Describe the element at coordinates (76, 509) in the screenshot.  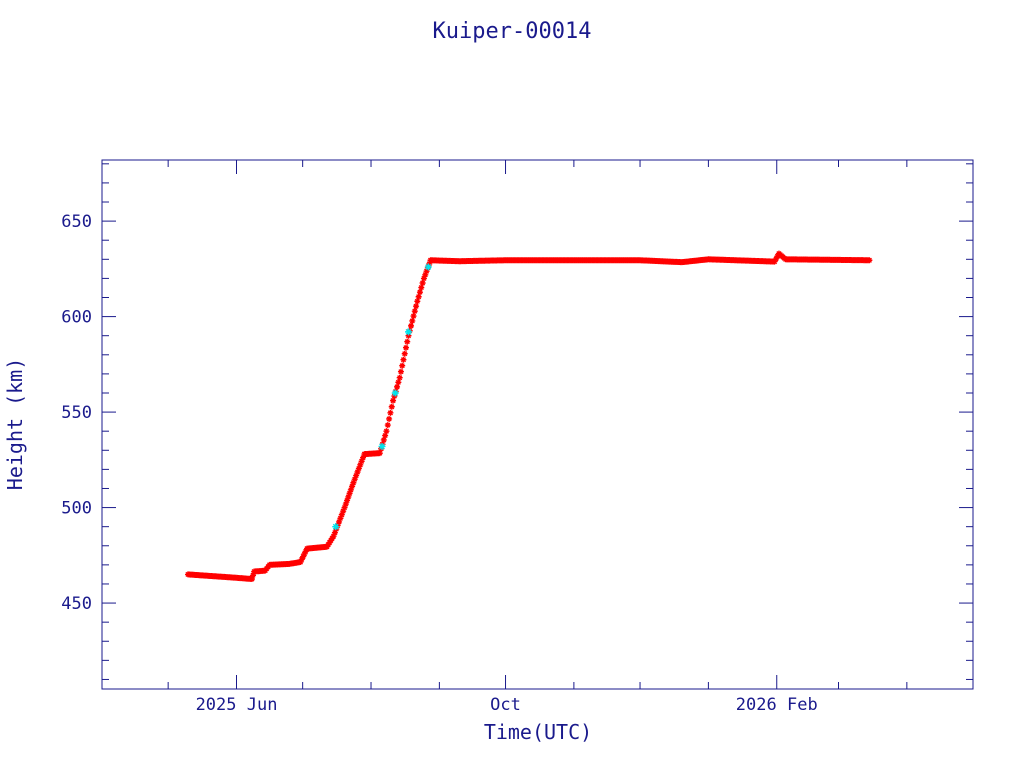
I see `y-tick-label: 500` at that location.